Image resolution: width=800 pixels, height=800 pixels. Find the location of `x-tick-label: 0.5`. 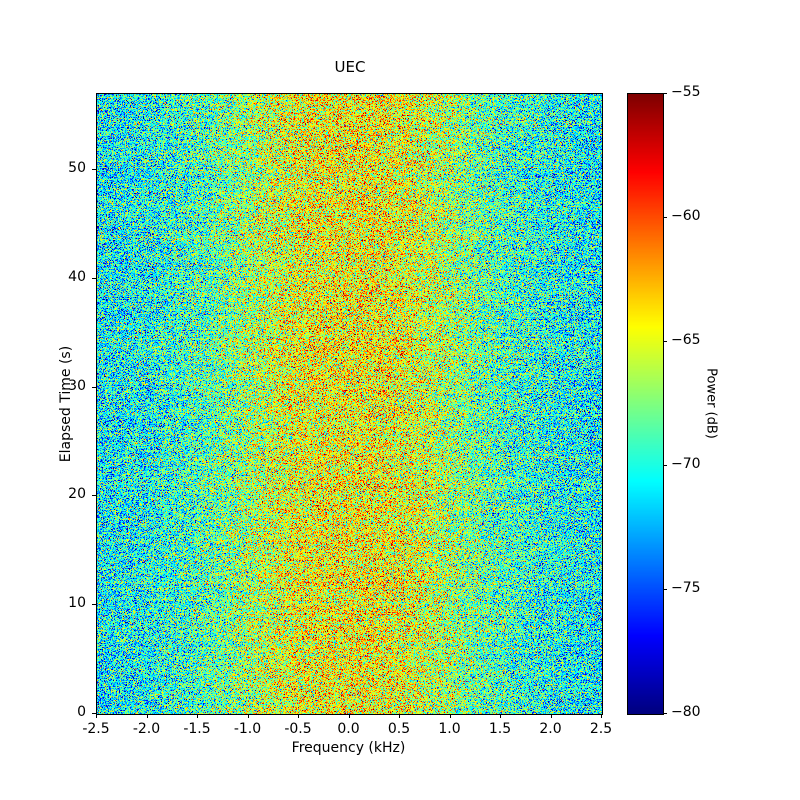

x-tick-label: 0.5 is located at coordinates (399, 729).